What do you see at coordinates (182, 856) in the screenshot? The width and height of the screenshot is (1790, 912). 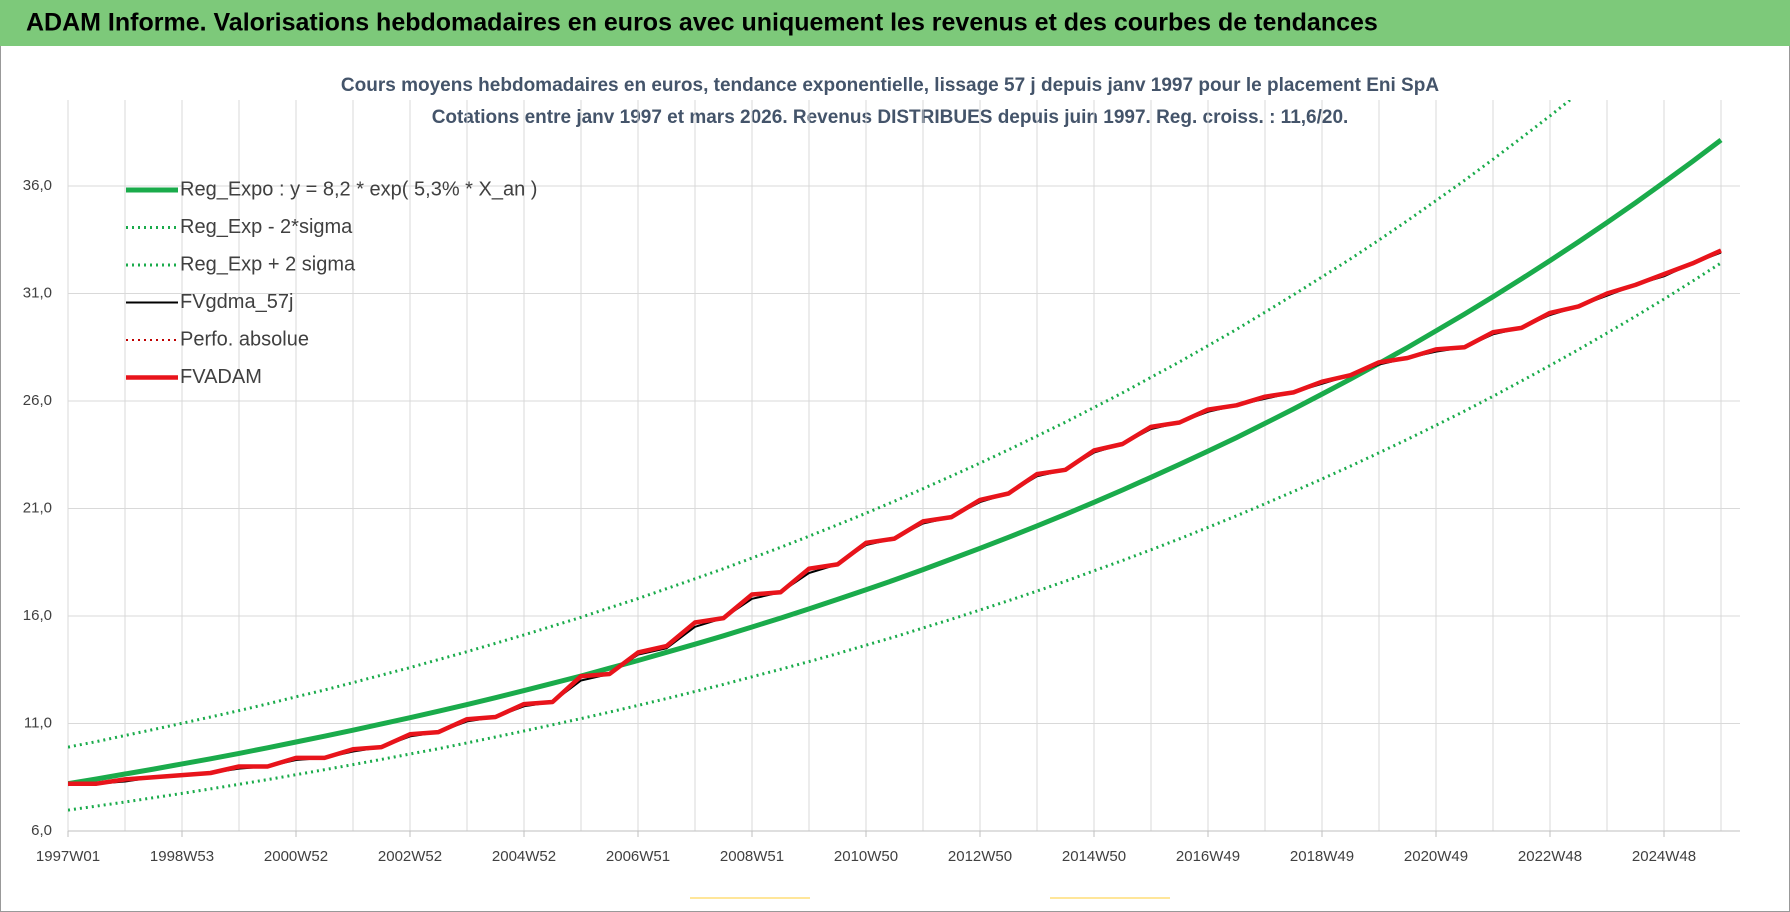 I see `x-tick-label: 1998W53` at bounding box center [182, 856].